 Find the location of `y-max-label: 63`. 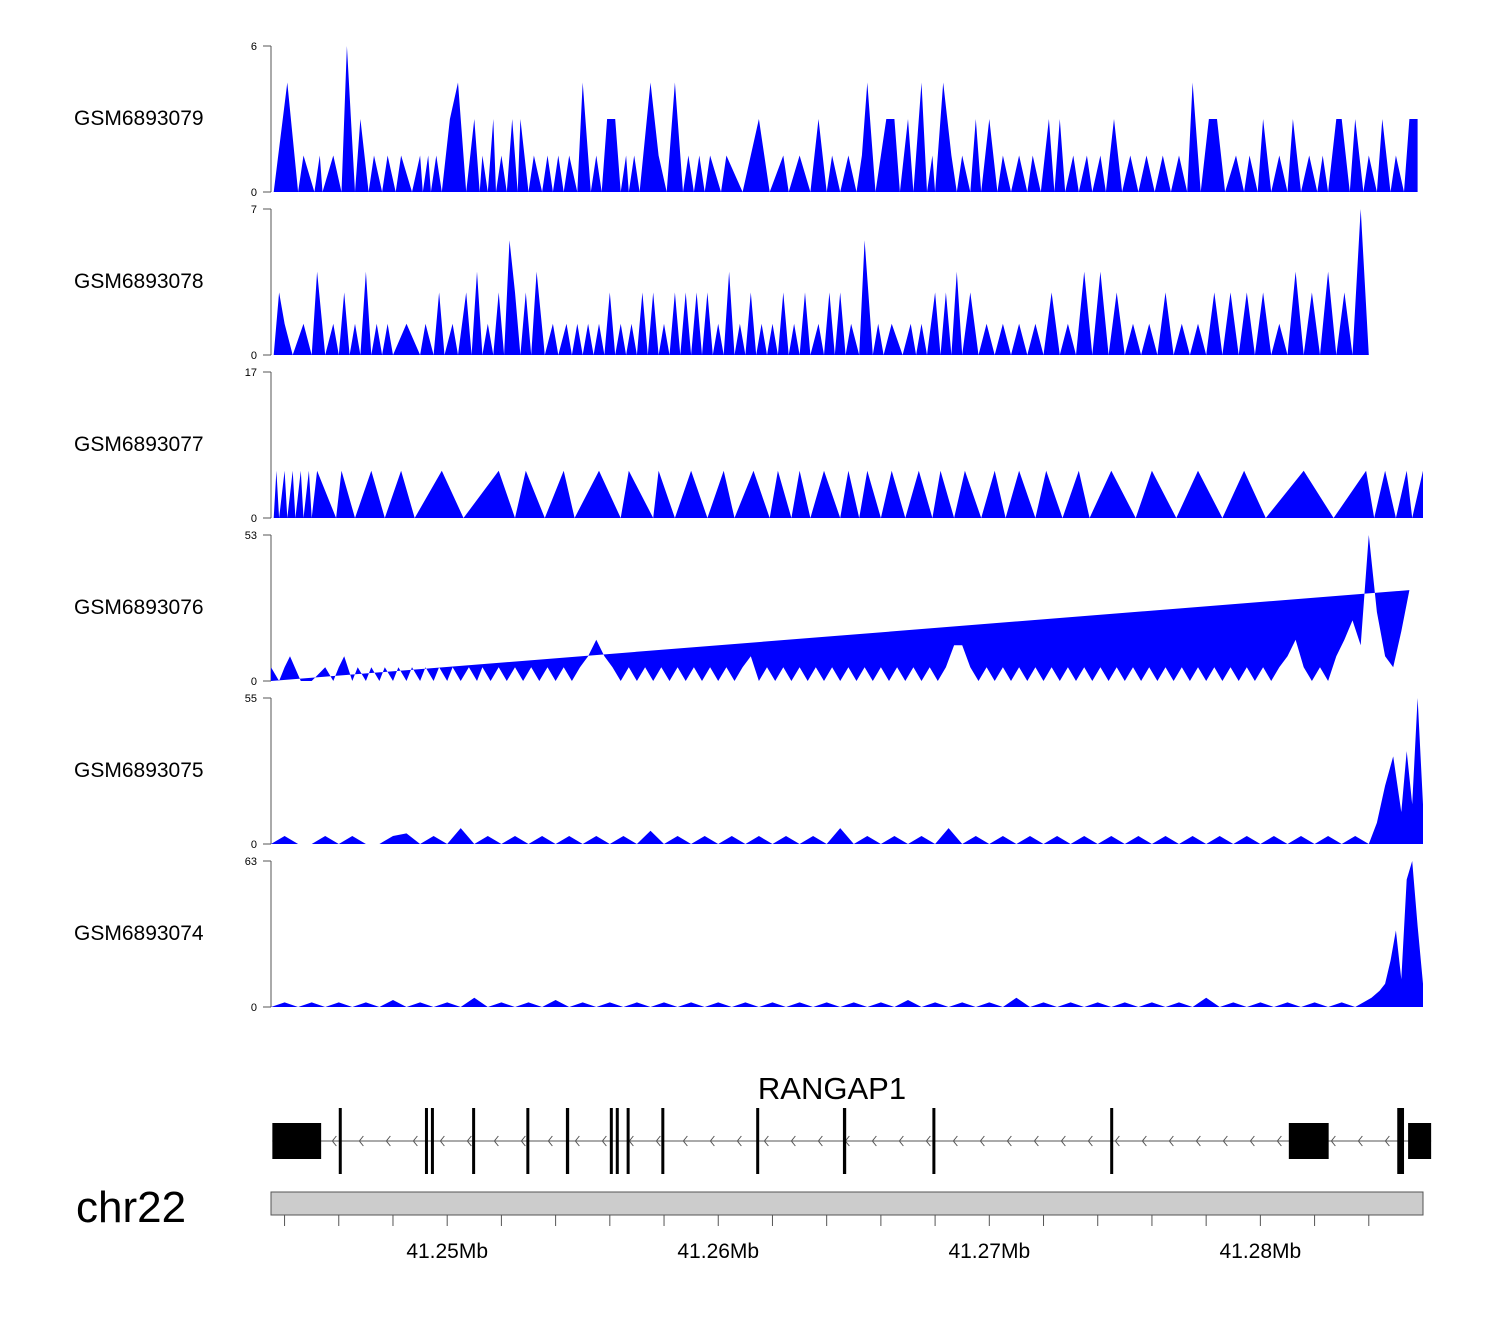

y-max-label: 63 is located at coordinates (251, 862).